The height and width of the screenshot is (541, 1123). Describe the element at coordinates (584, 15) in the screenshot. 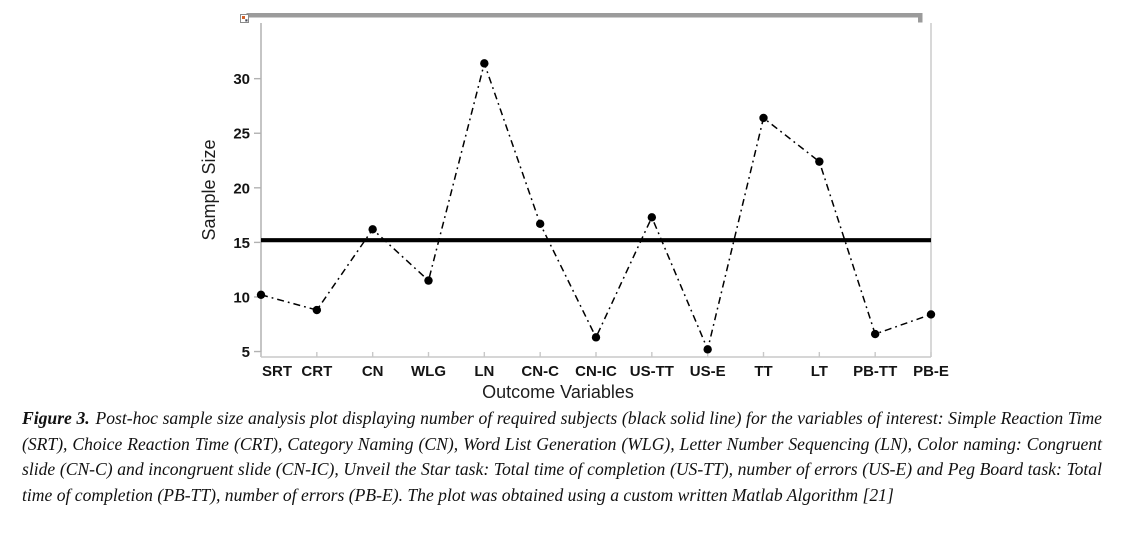

I see `chart-frame-top` at that location.